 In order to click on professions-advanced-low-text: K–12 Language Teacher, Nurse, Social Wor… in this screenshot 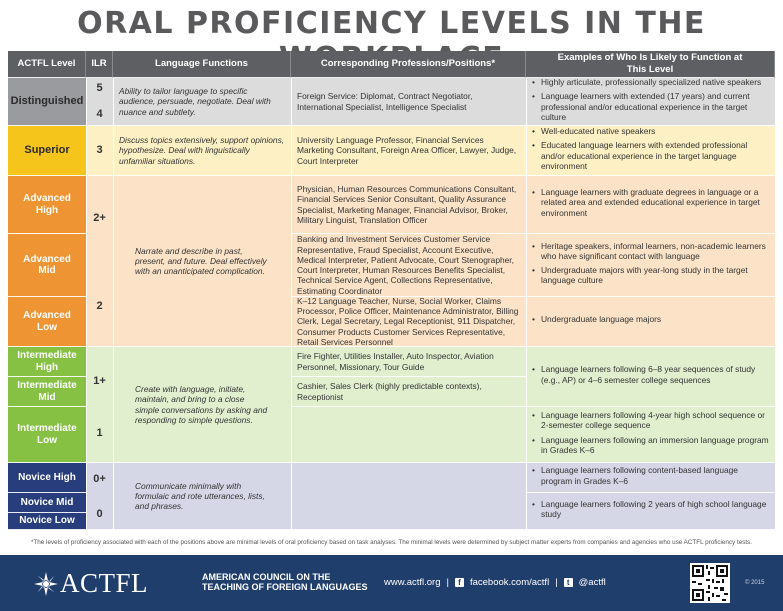, I will do `click(408, 322)`.